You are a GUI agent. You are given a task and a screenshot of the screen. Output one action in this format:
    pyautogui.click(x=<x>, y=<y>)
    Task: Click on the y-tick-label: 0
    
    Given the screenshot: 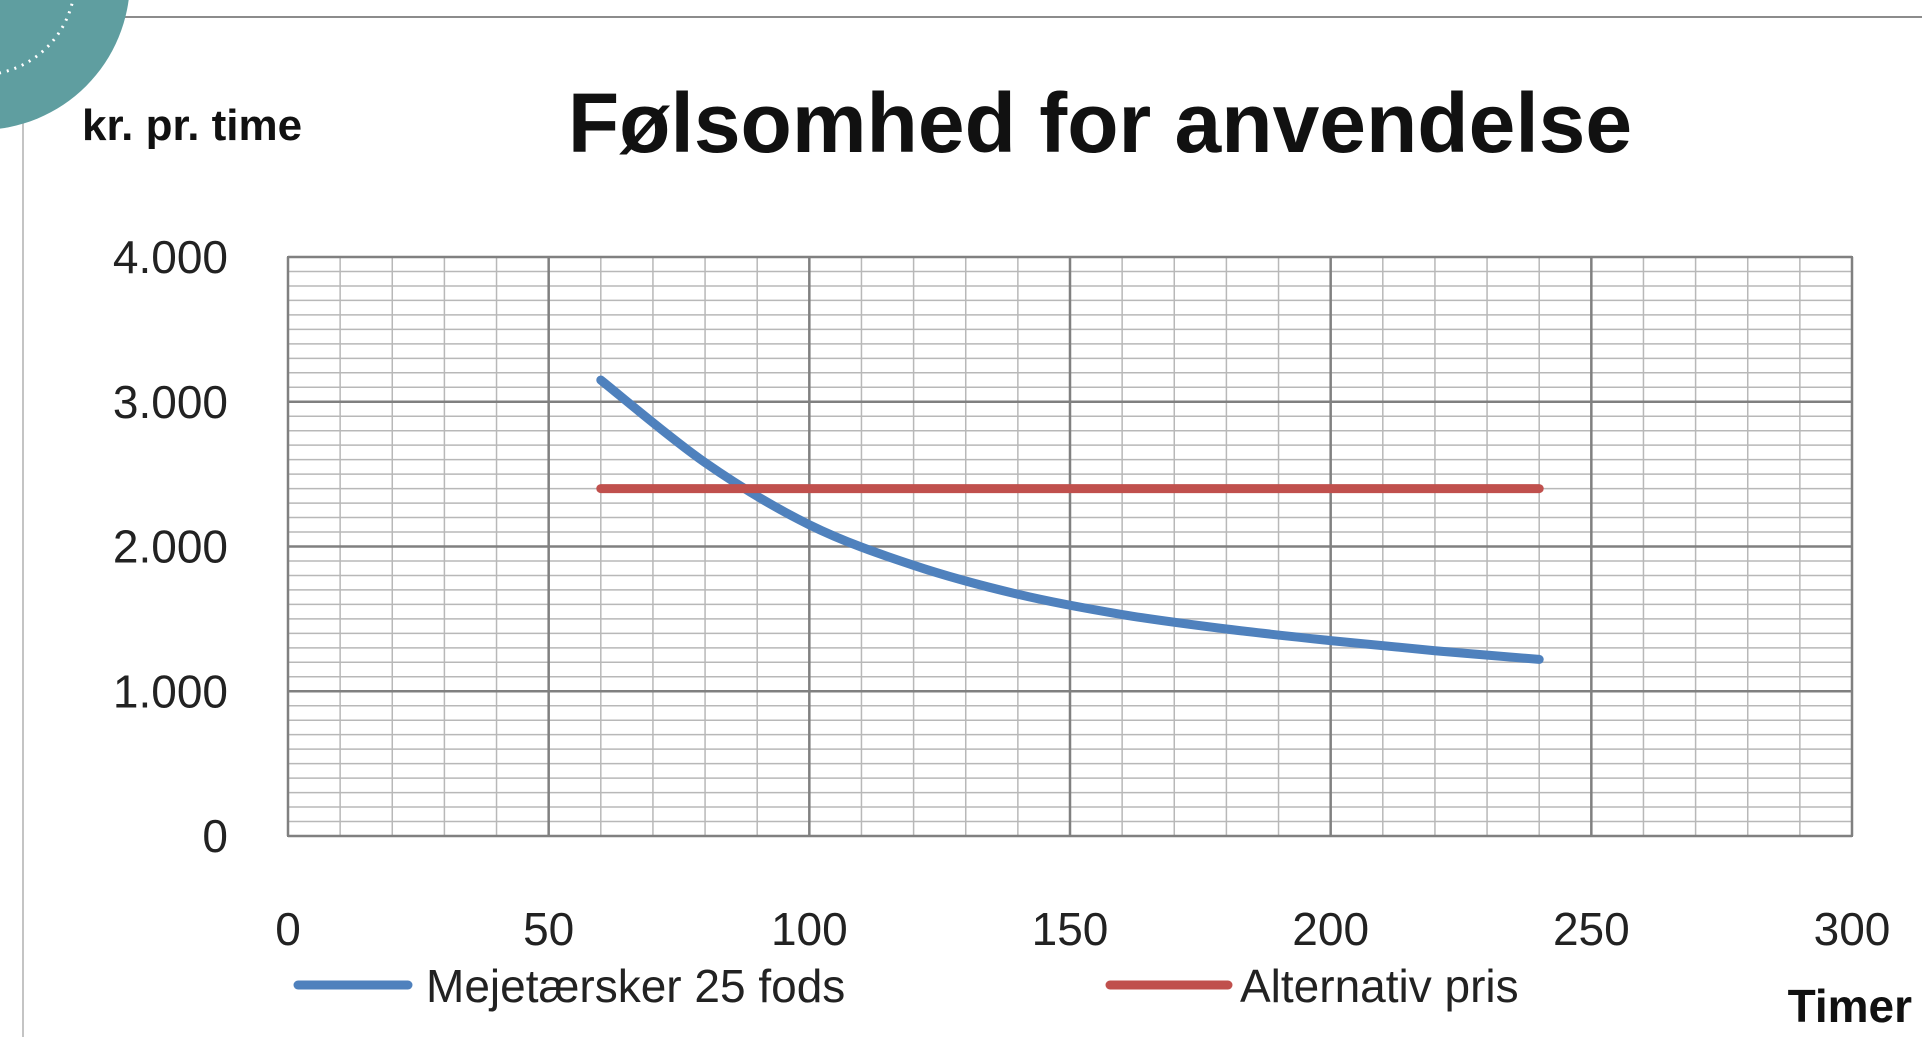 What is the action you would take?
    pyautogui.click(x=215, y=836)
    